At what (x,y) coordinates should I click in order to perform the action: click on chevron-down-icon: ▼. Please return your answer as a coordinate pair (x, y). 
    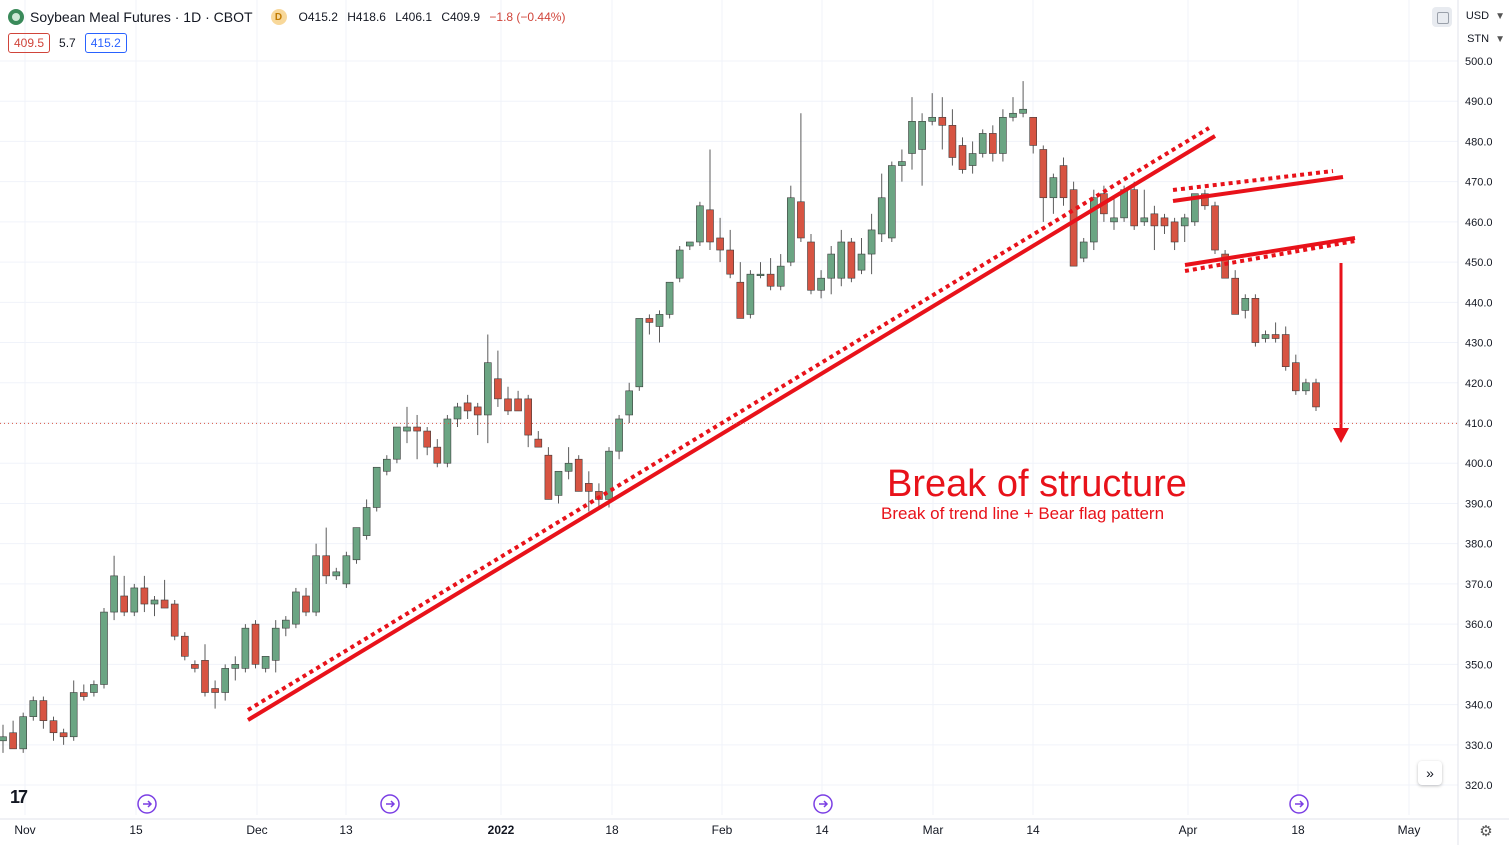
    Looking at the image, I should click on (1500, 39).